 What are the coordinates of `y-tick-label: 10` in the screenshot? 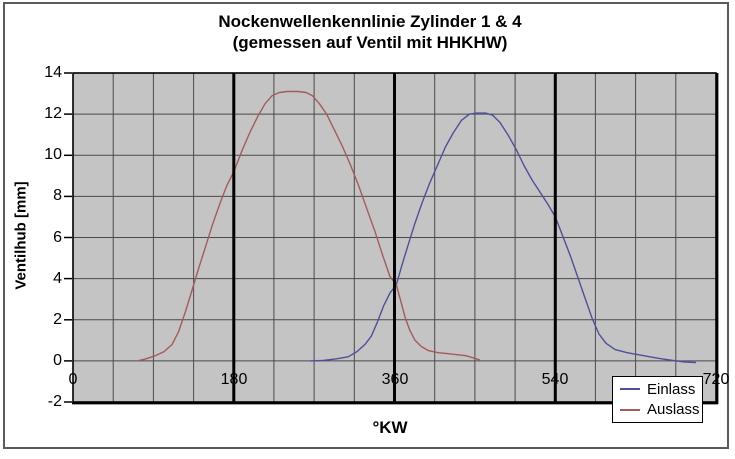 It's located at (53, 154).